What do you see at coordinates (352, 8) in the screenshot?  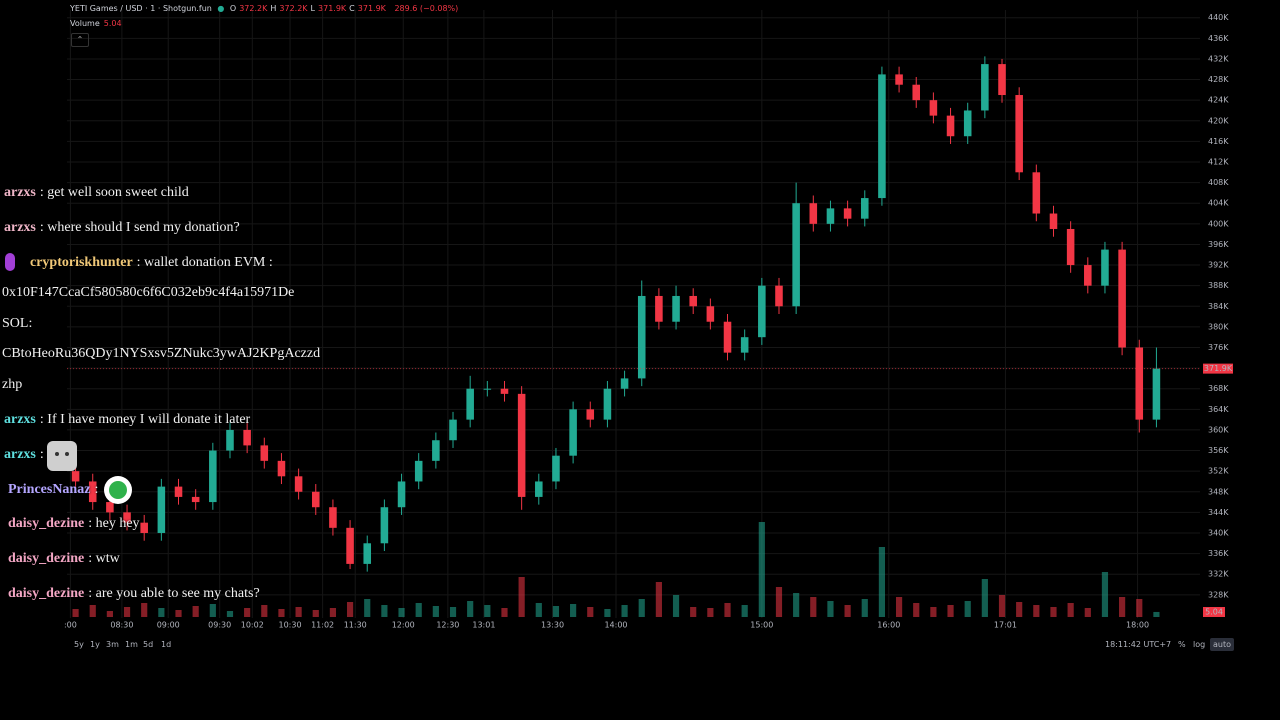 I see `ohlc-label: C` at bounding box center [352, 8].